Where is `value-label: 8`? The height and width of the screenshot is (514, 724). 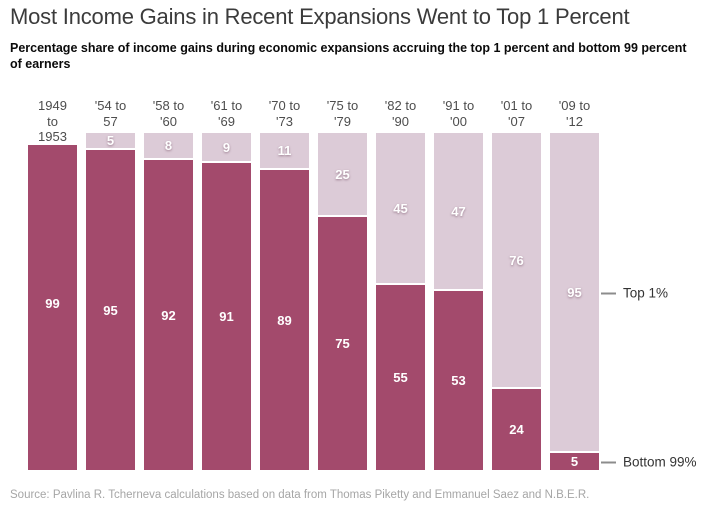
value-label: 8 is located at coordinates (168, 145).